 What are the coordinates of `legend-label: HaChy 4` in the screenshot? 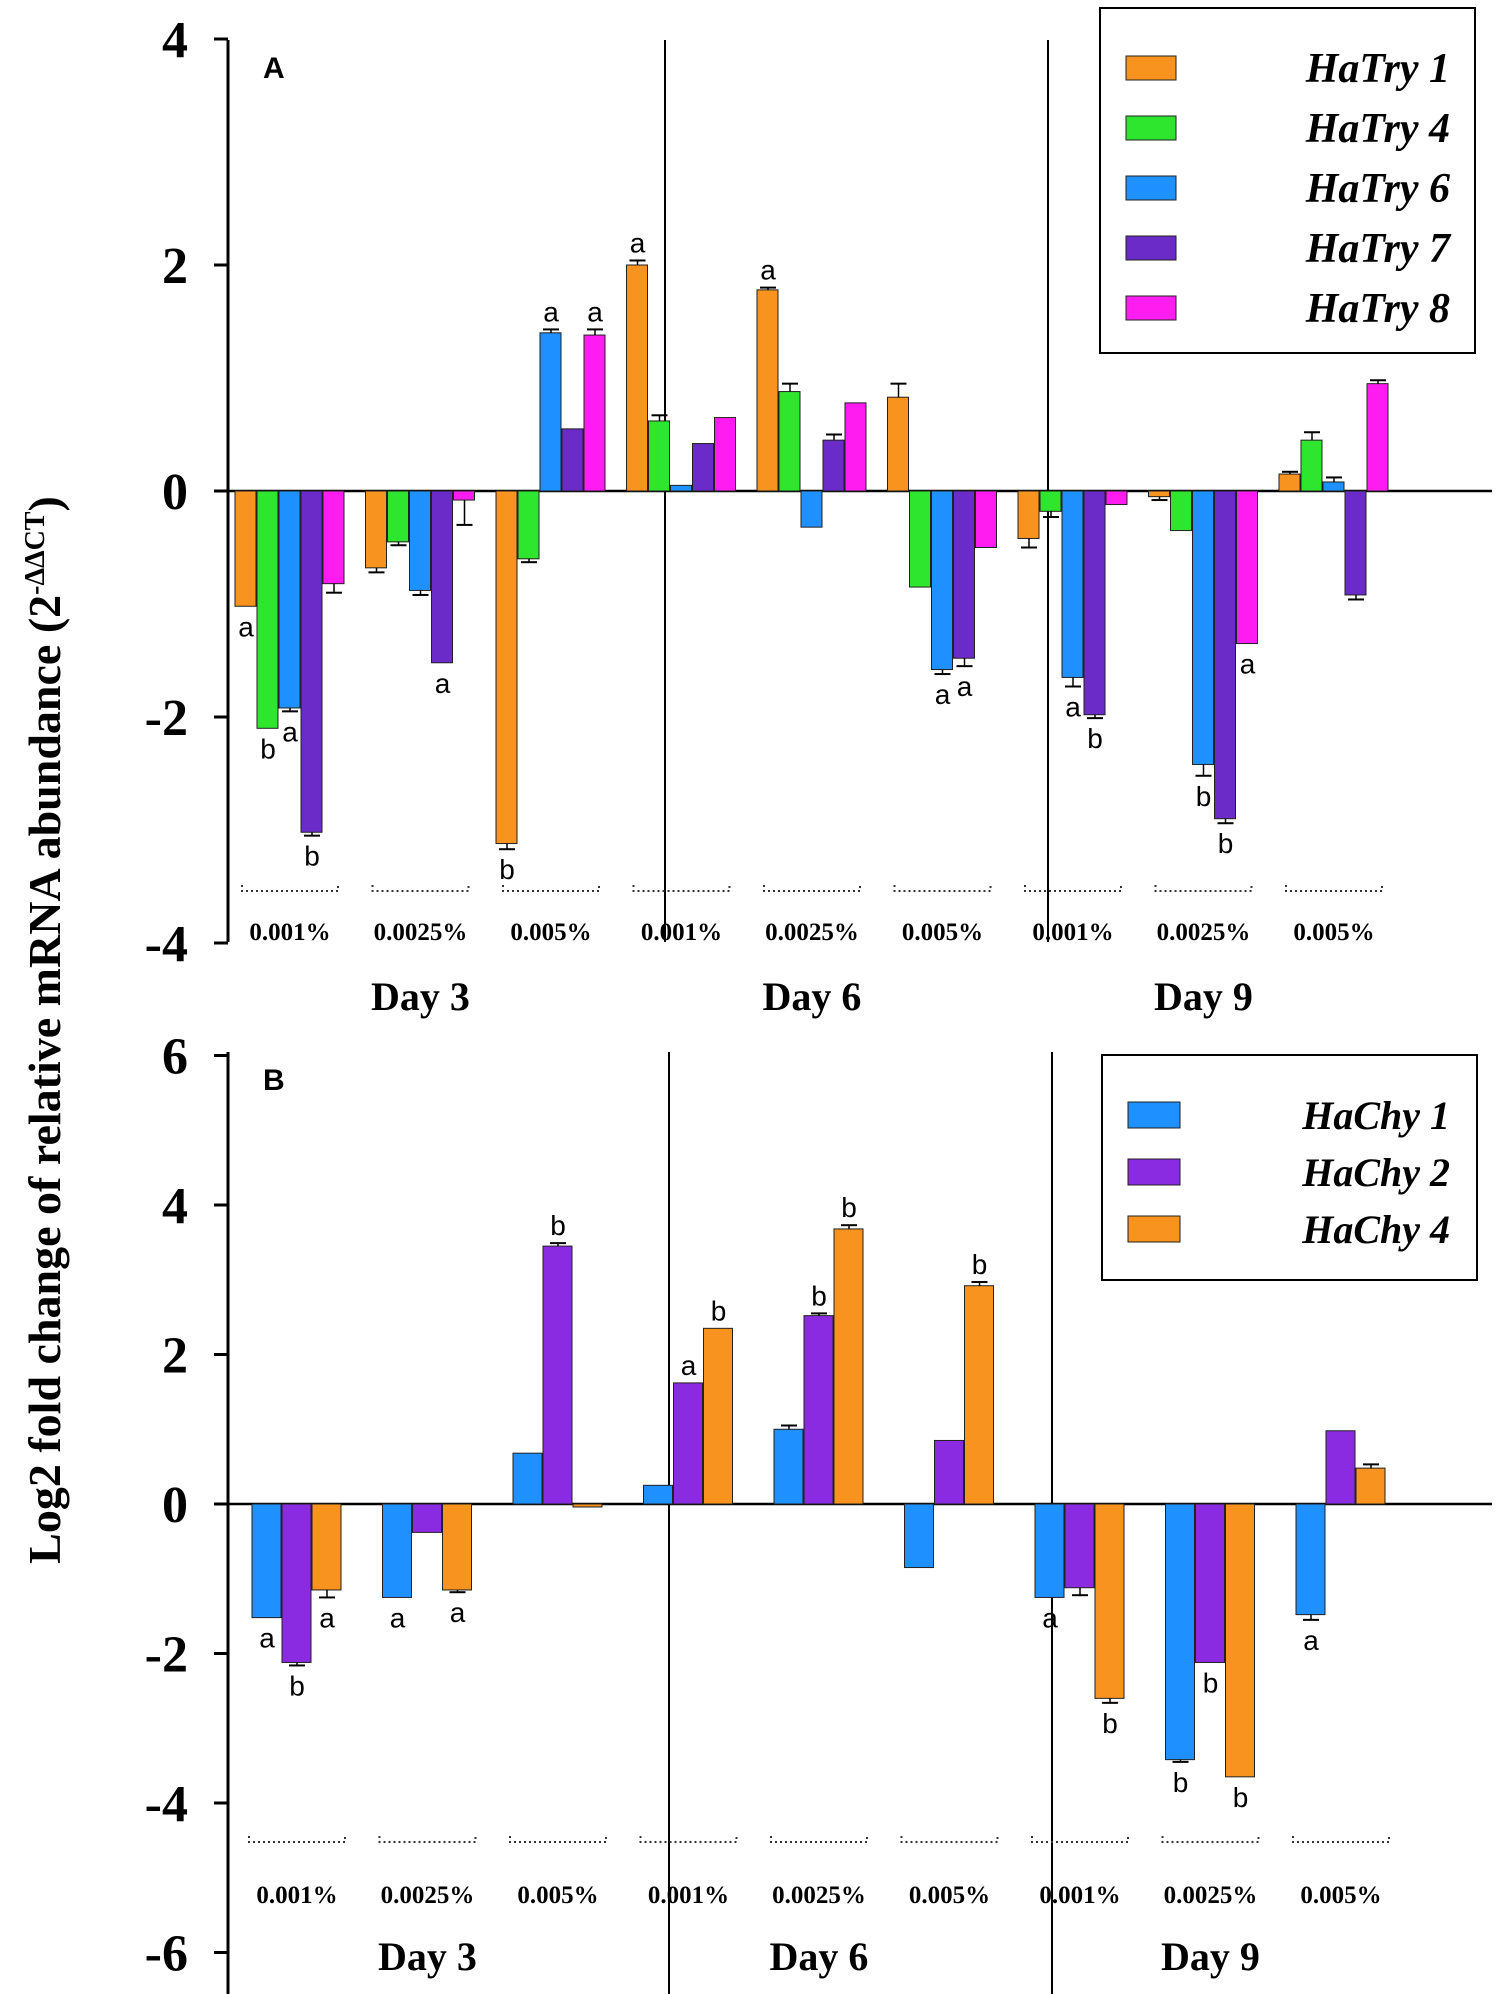 It's located at (1375, 1229).